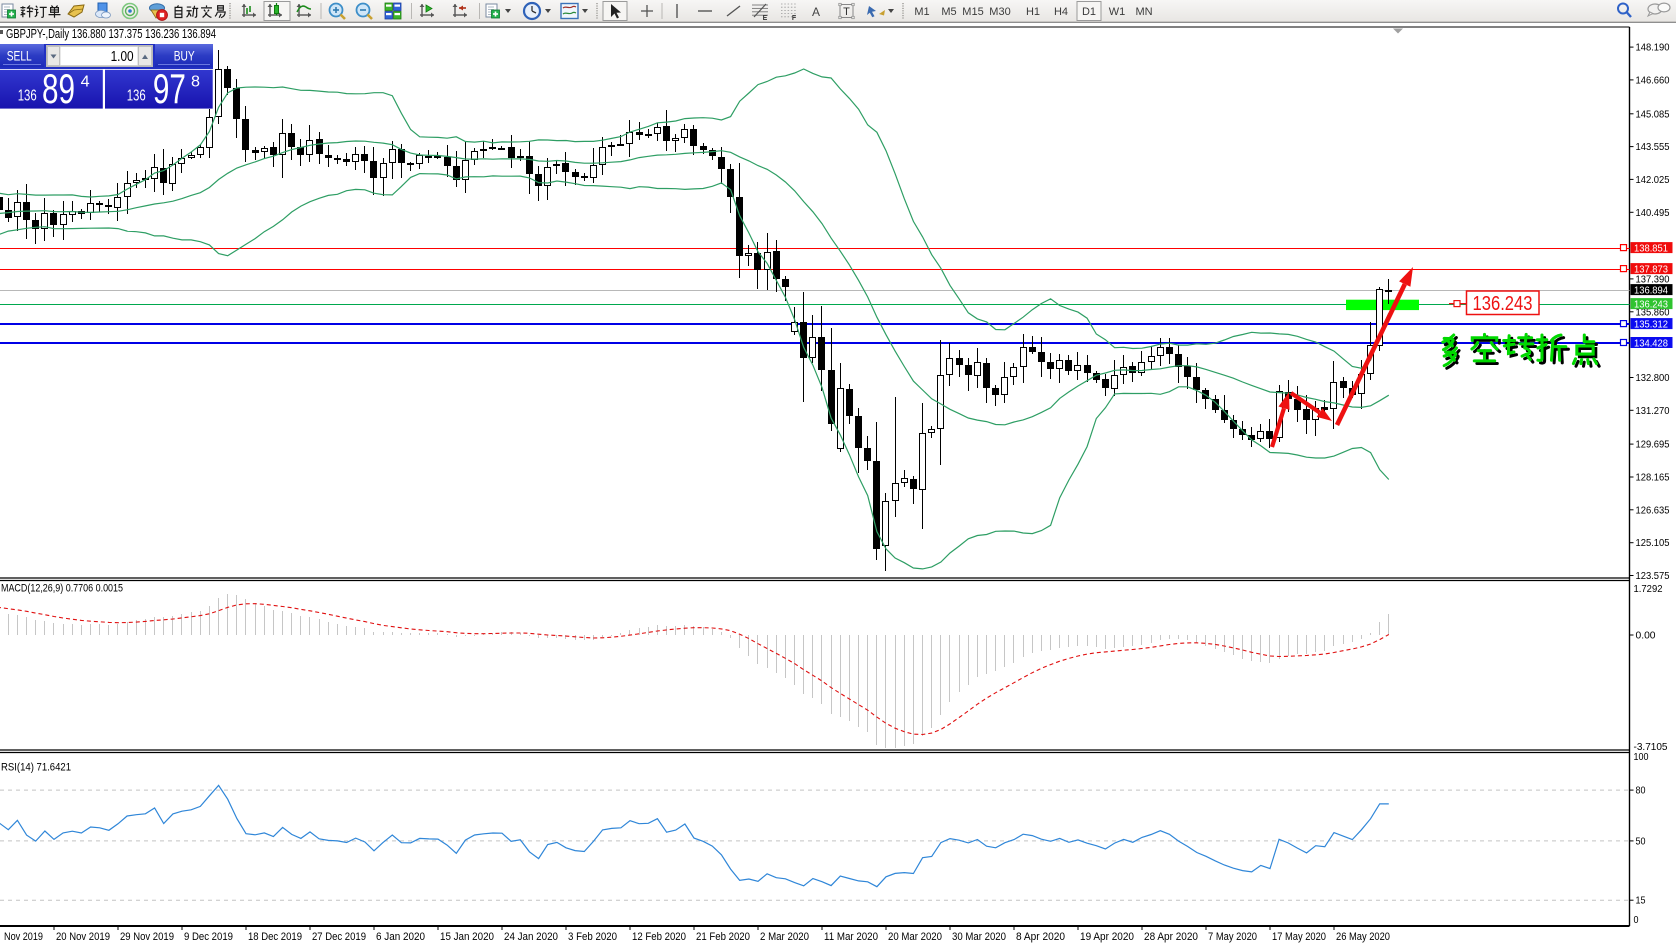  Describe the element at coordinates (58, 88) in the screenshot. I see `svg-text: 89` at that location.